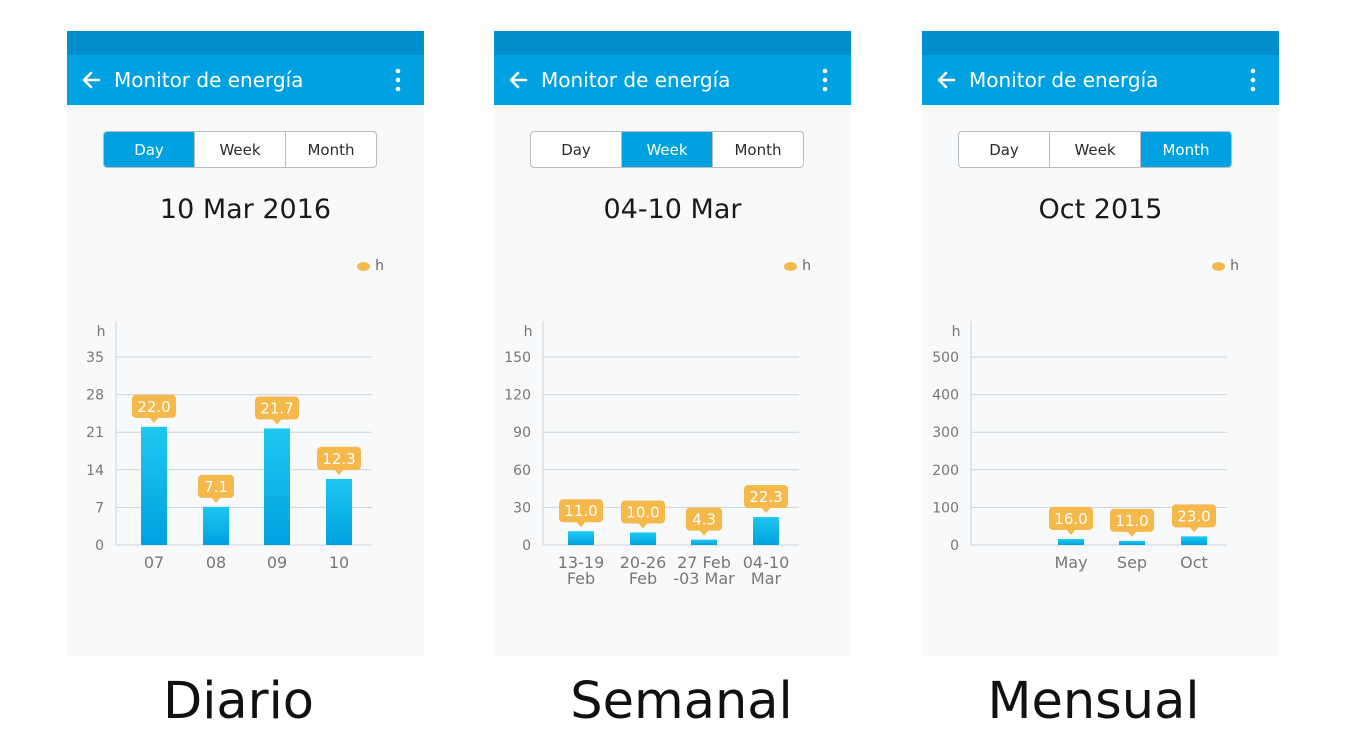 This screenshot has width=1350, height=750. Describe the element at coordinates (945, 508) in the screenshot. I see `y-tick-label: 100` at that location.